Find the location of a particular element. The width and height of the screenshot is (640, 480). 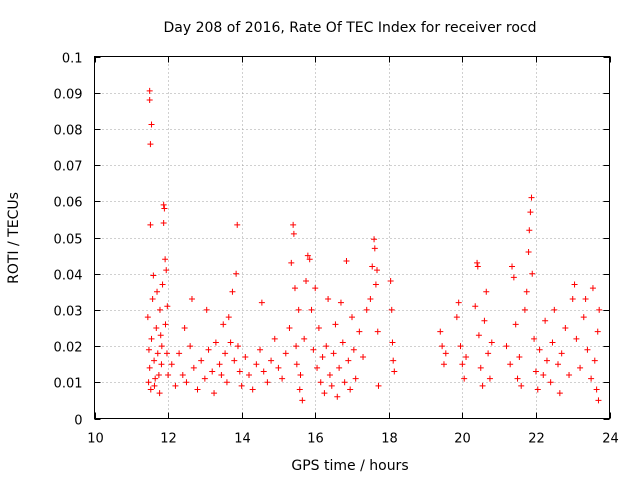

x-tick-label: 20 is located at coordinates (462, 439).